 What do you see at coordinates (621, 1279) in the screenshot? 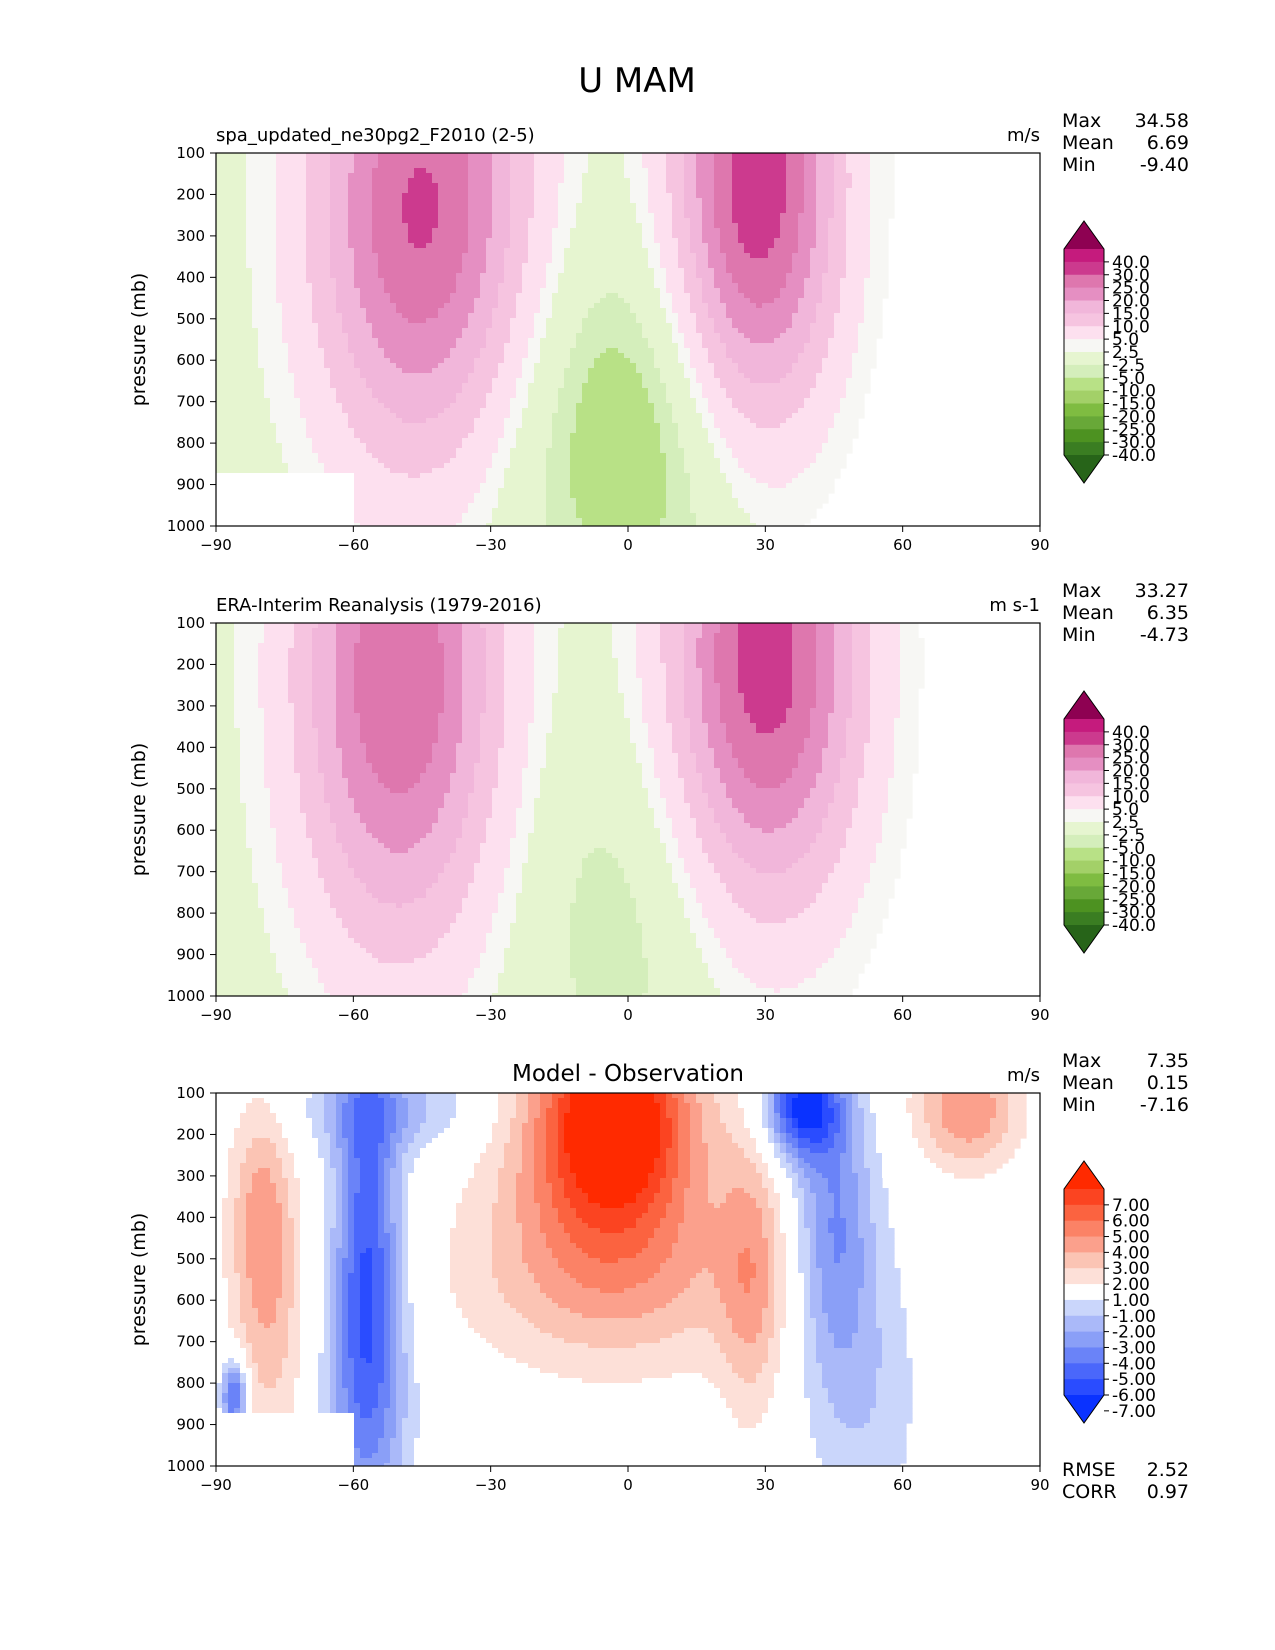
I see `contour-field-diff` at bounding box center [621, 1279].